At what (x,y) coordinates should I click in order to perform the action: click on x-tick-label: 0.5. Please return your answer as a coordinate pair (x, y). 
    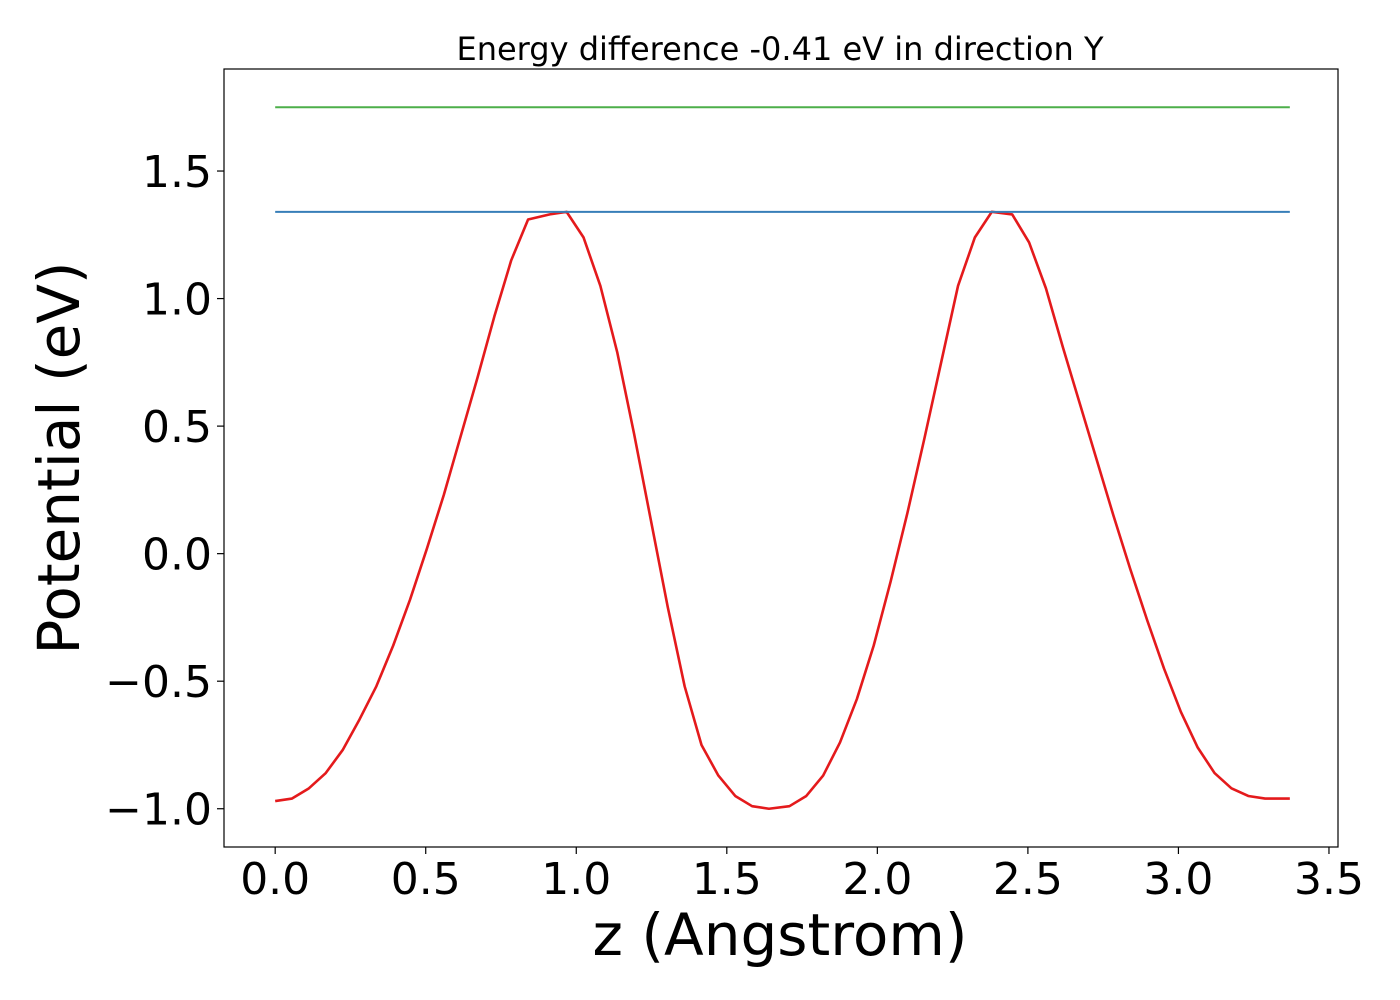
    Looking at the image, I should click on (426, 879).